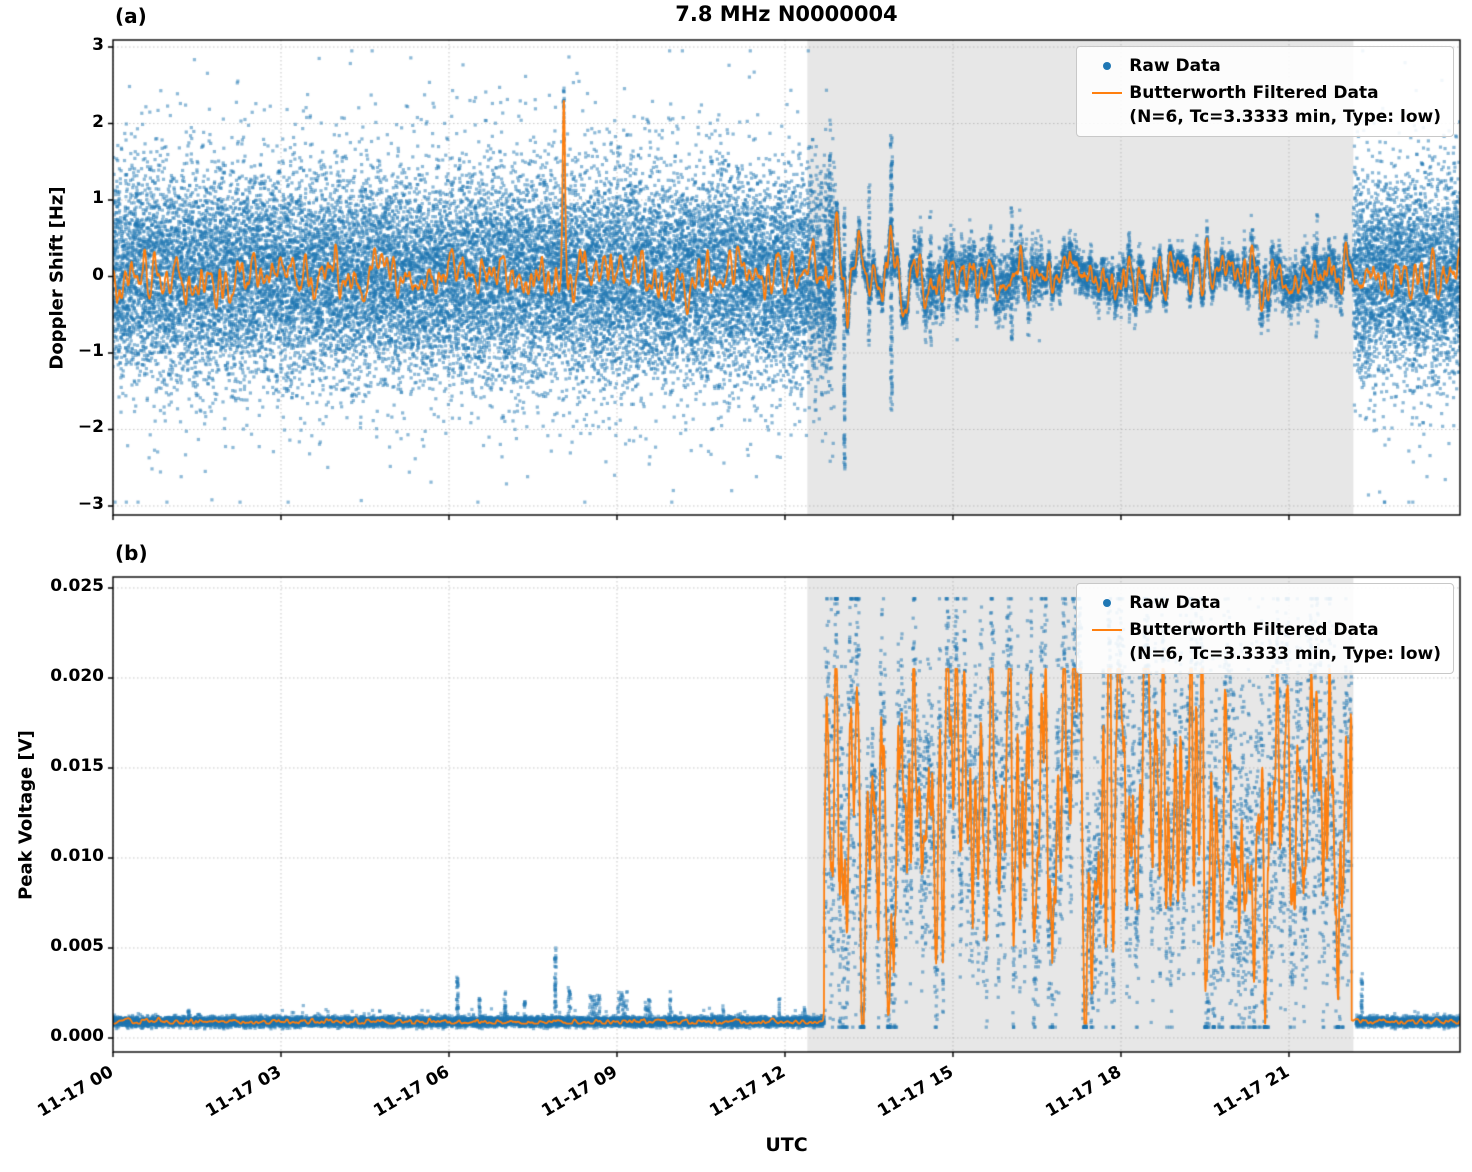  Describe the element at coordinates (98, 121) in the screenshot. I see `y-tick-label: 2` at that location.